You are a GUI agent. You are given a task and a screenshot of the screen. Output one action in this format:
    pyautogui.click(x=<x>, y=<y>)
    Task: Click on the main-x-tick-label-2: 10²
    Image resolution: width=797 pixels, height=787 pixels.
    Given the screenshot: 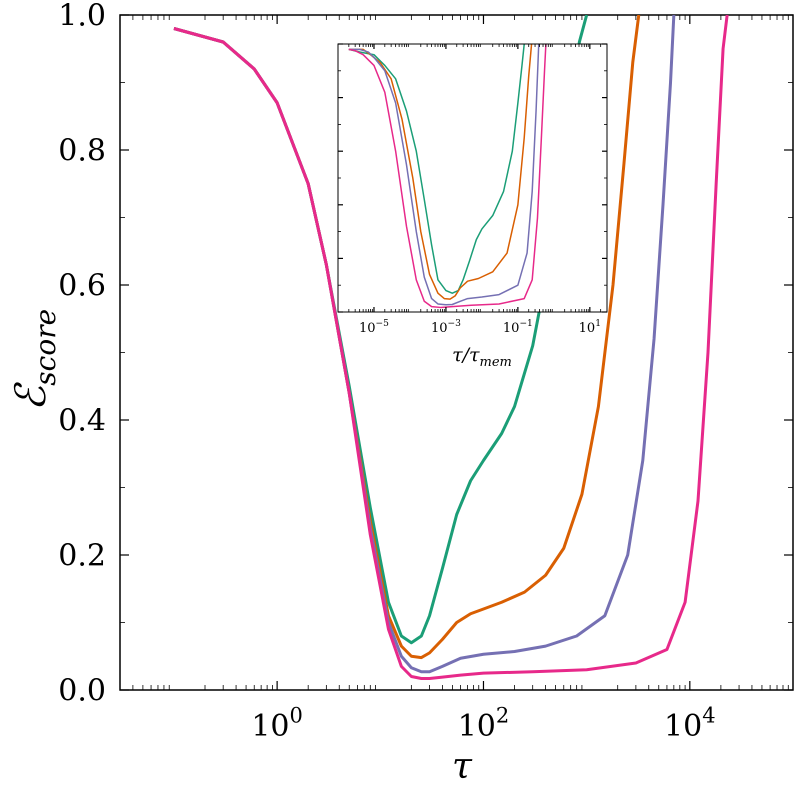 What is the action you would take?
    pyautogui.click(x=484, y=724)
    